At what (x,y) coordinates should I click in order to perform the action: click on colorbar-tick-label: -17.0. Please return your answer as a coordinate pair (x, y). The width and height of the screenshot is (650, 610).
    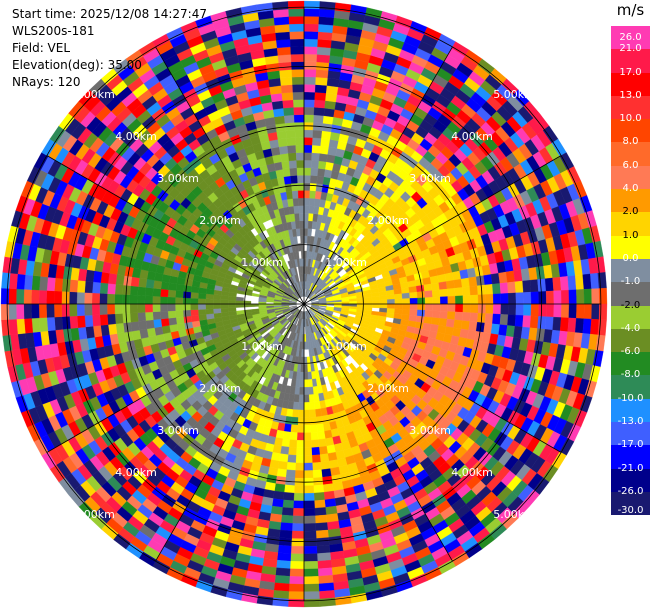
    Looking at the image, I should click on (630, 445).